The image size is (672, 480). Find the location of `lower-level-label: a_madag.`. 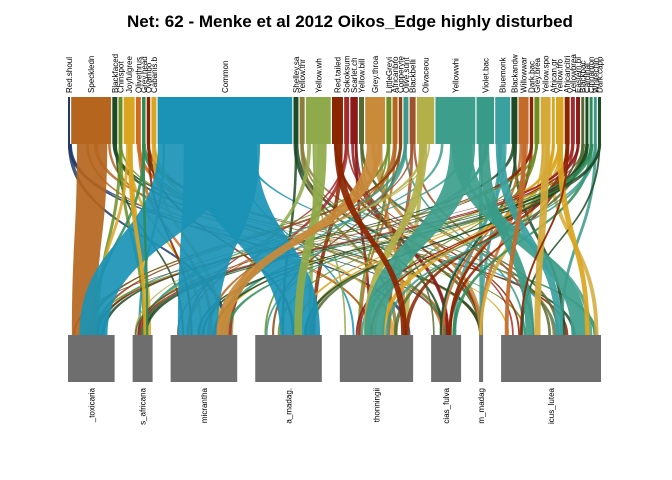

lower-level-label: a_madag. is located at coordinates (289, 406).